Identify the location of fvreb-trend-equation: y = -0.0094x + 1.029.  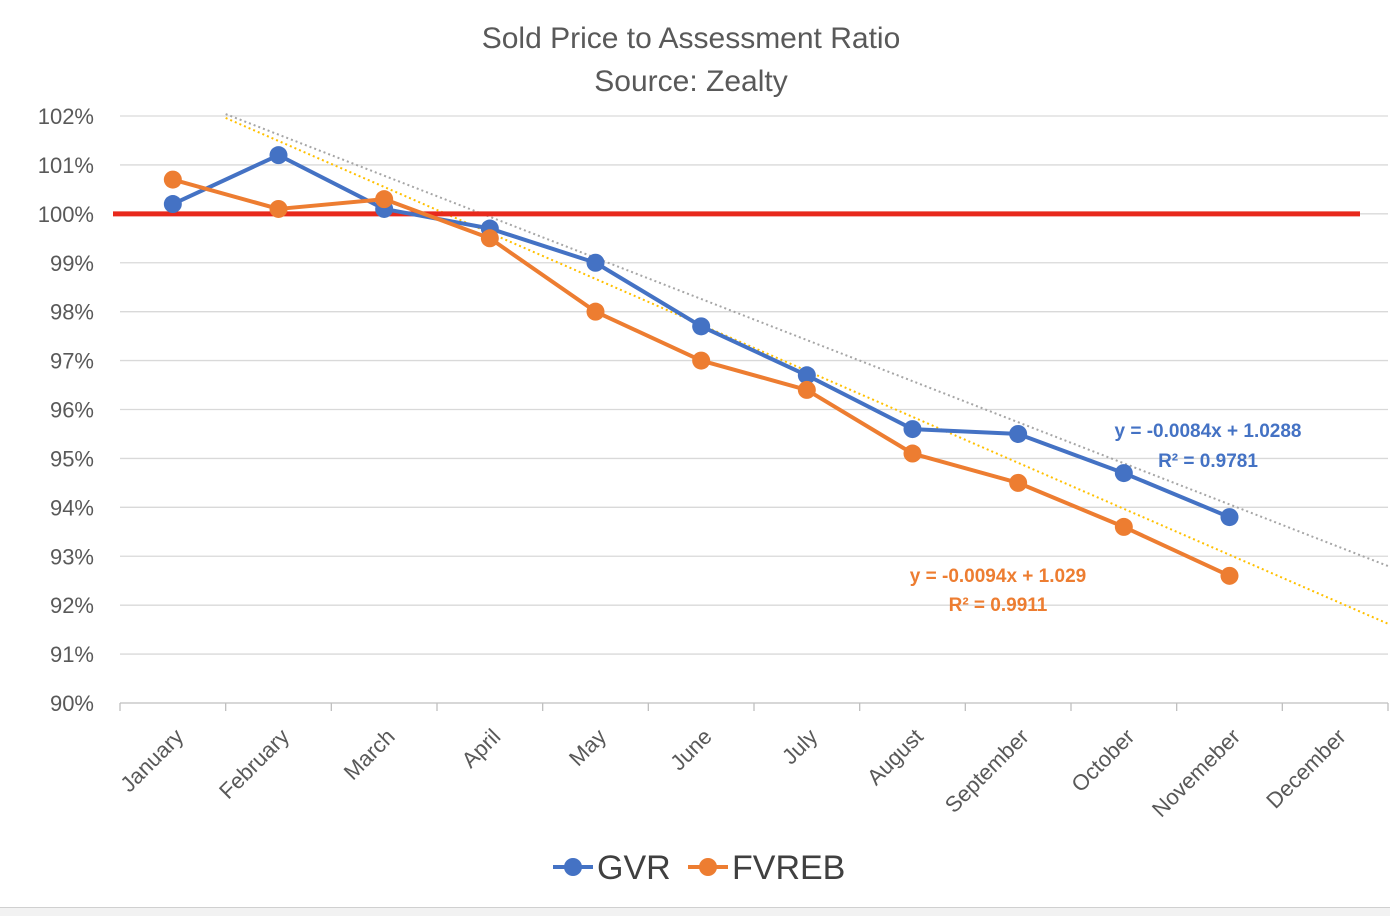
(998, 576).